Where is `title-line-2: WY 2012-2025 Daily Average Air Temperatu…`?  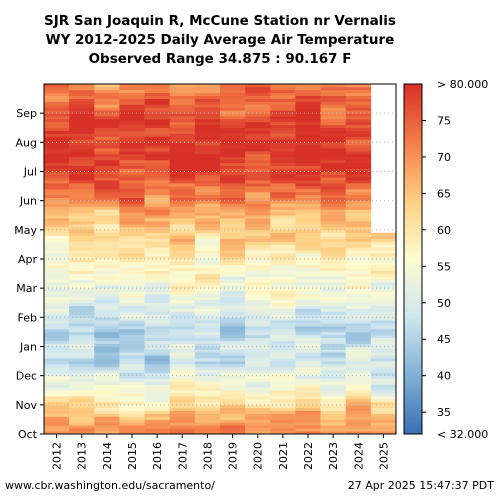 title-line-2: WY 2012-2025 Daily Average Air Temperatu… is located at coordinates (220, 40).